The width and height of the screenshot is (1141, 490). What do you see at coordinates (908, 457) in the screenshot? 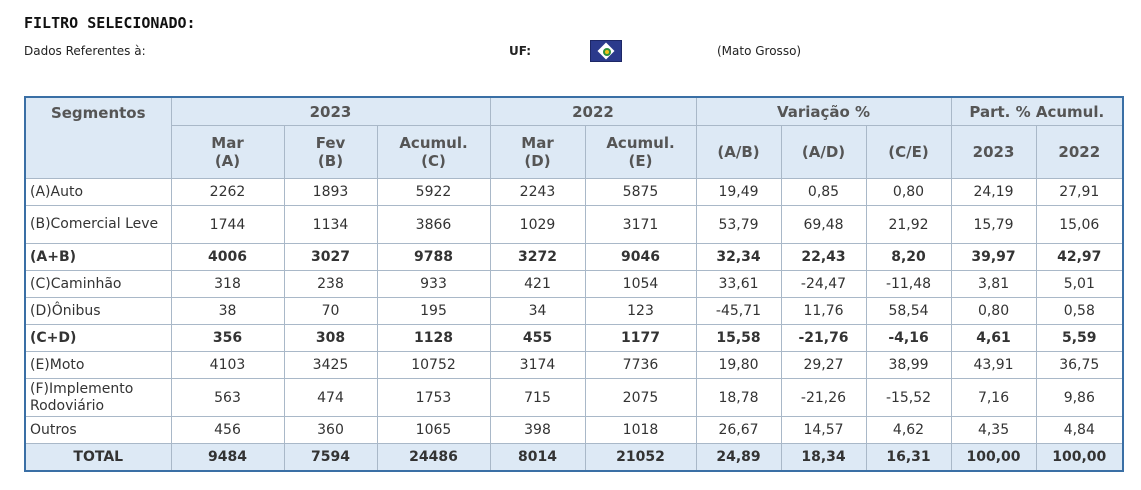
I see `total-value-cell: 16,31` at bounding box center [908, 457].